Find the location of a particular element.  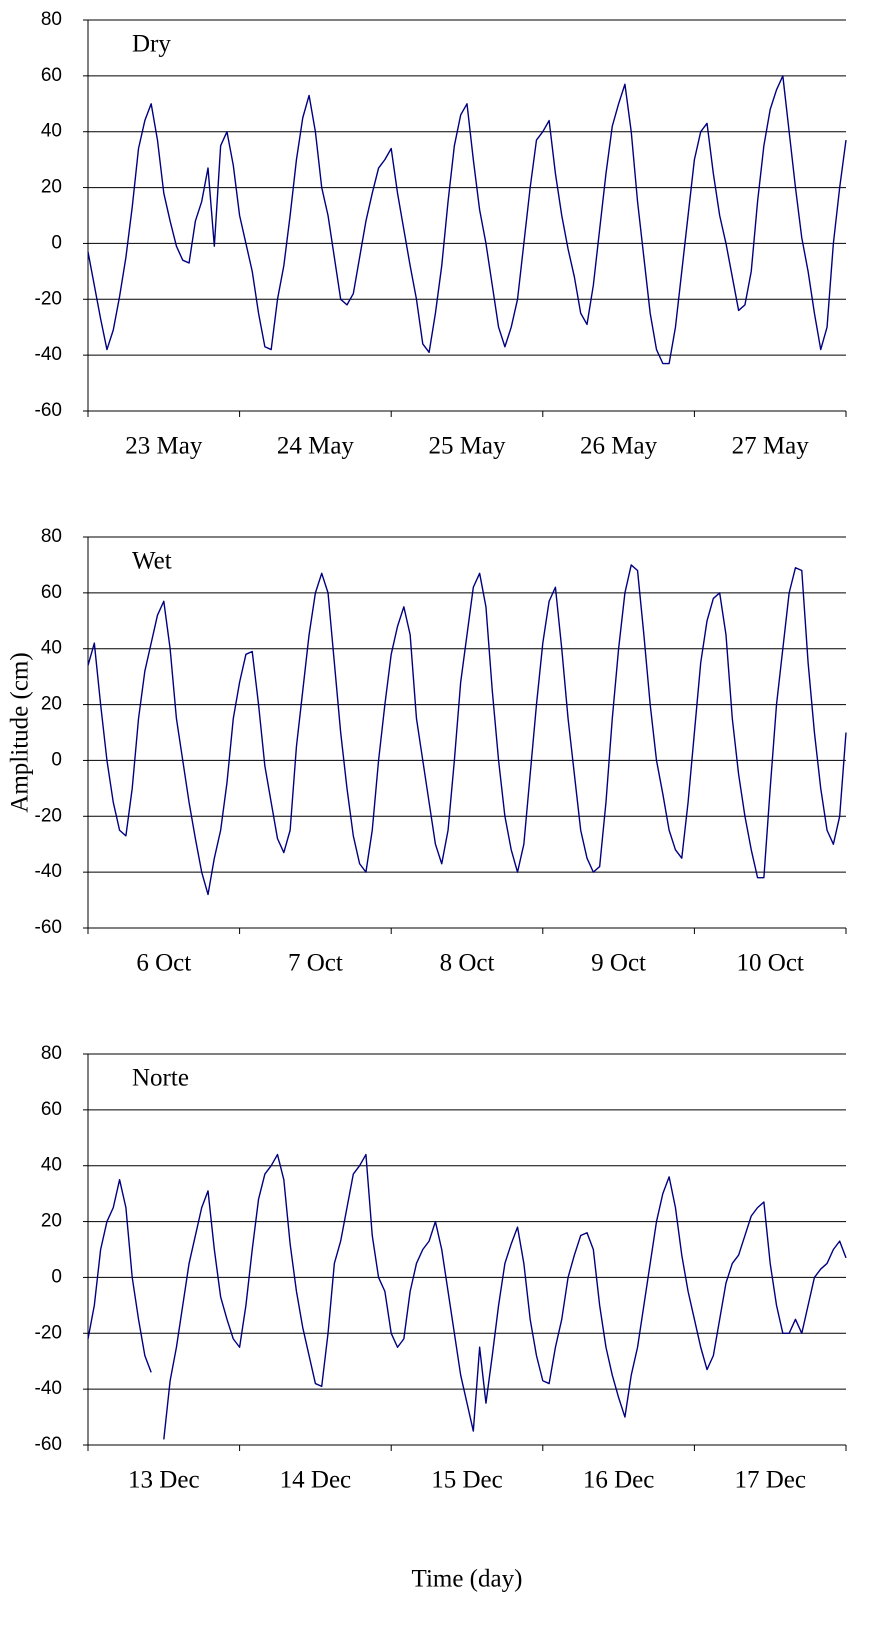

x-tick-label: 8 Oct is located at coordinates (467, 963).